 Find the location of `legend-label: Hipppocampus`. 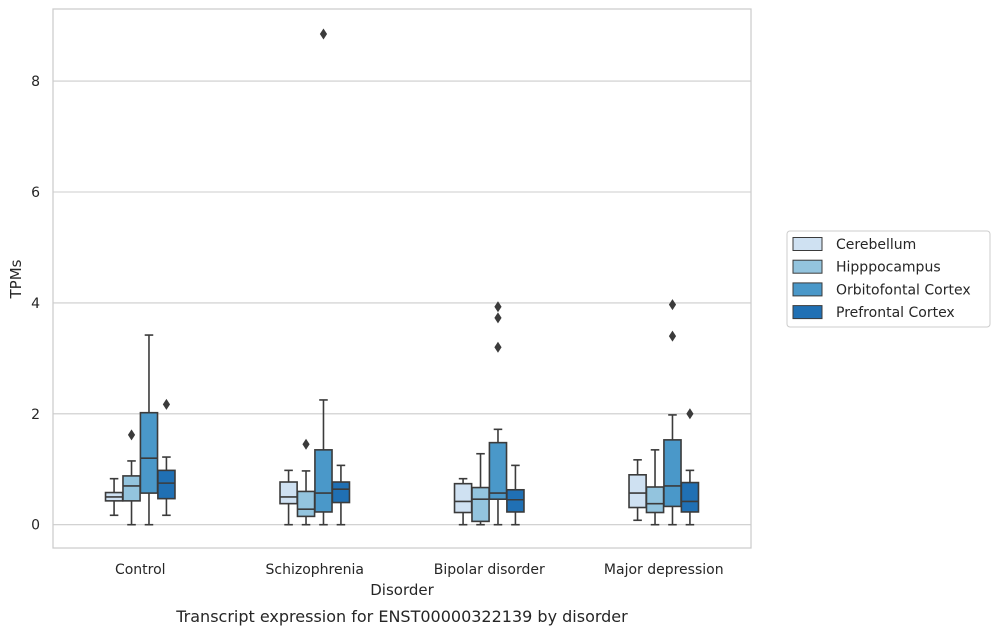

legend-label: Hipppocampus is located at coordinates (888, 268).